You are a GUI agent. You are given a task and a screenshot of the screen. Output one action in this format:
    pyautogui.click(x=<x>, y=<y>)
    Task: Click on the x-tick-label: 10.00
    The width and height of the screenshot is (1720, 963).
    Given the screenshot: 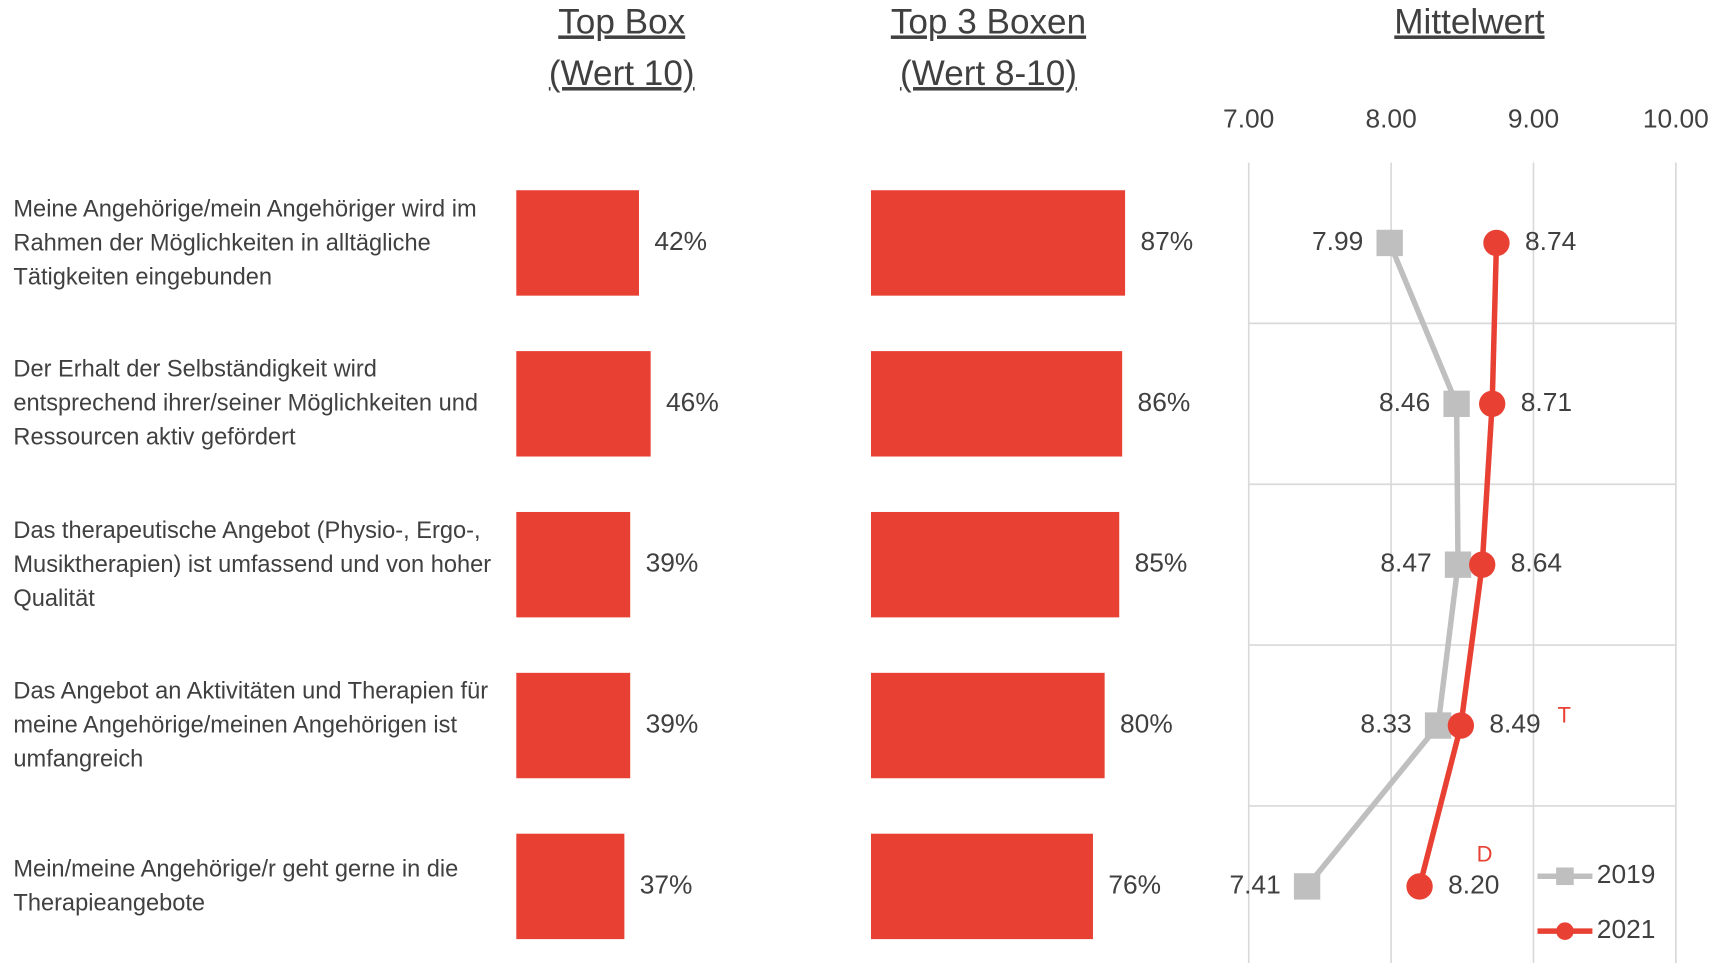 What is the action you would take?
    pyautogui.click(x=1676, y=119)
    